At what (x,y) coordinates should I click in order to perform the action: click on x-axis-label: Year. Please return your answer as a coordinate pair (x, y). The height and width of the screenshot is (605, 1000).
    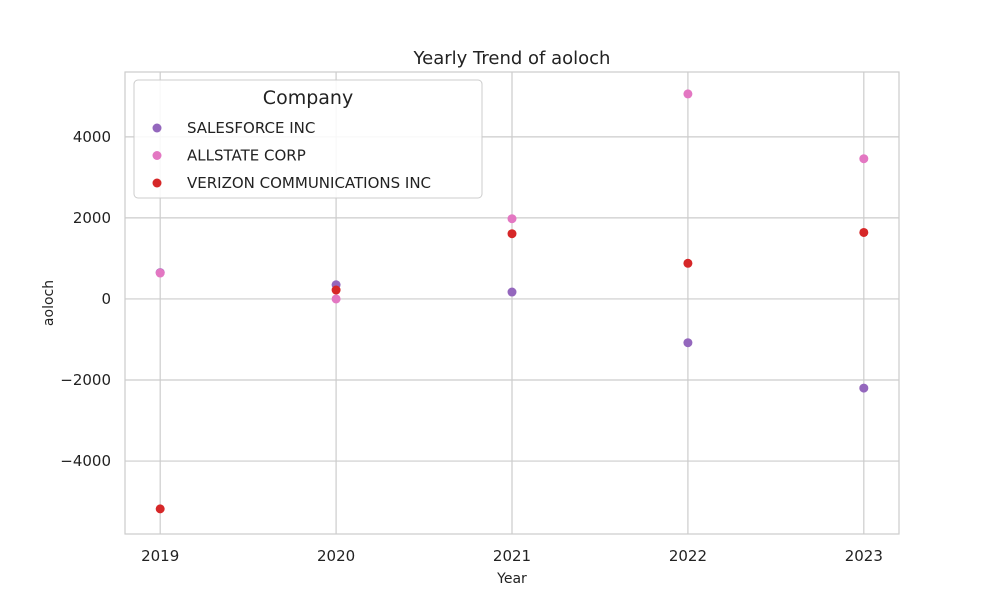
    Looking at the image, I should click on (511, 579).